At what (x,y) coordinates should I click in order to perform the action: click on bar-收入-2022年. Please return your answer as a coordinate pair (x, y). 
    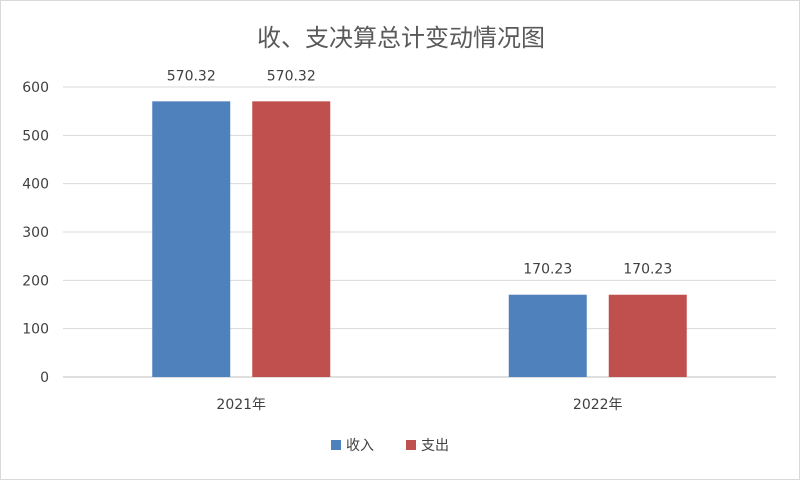
    Looking at the image, I should click on (547, 335).